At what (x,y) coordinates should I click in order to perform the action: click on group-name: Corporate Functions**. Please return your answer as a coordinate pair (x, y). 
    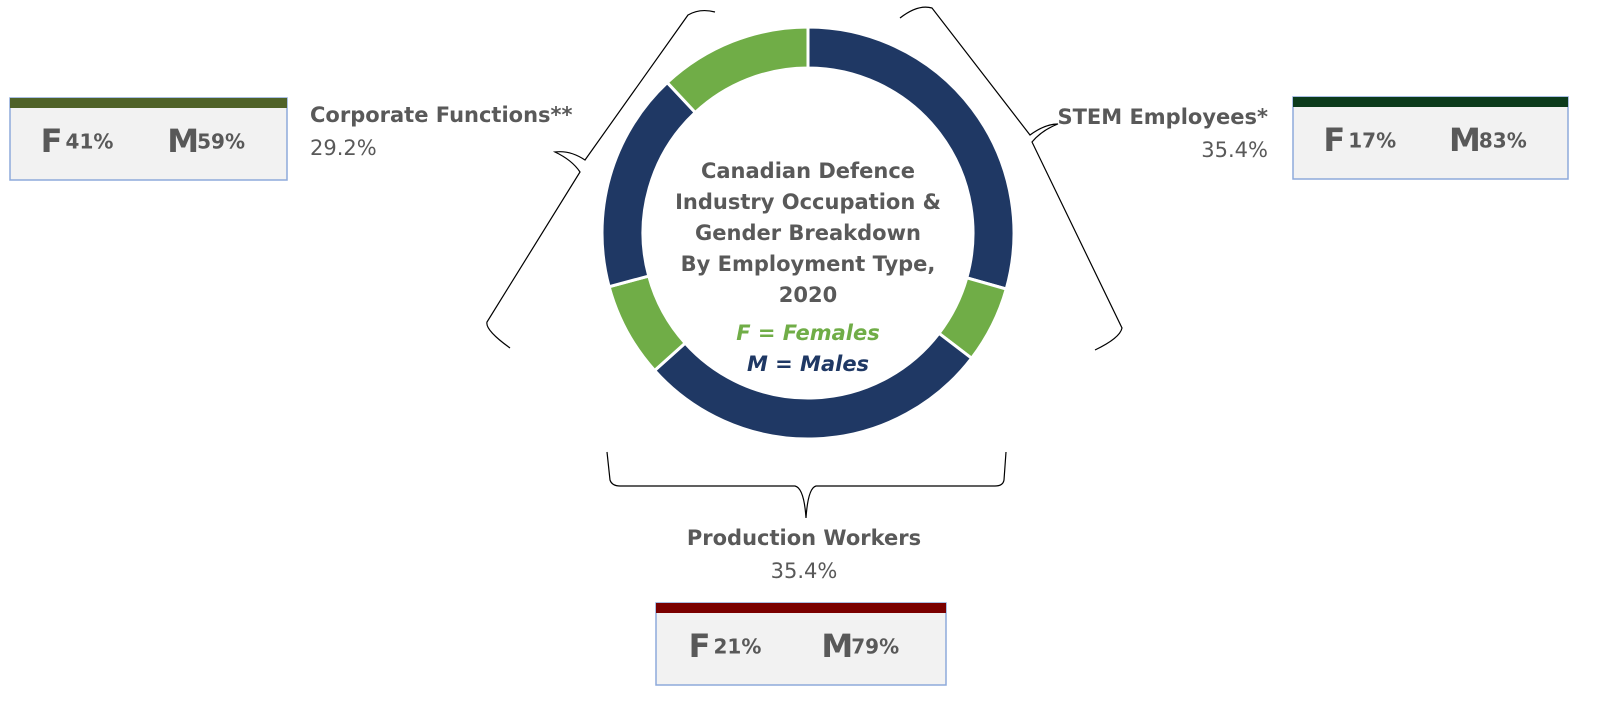
    Looking at the image, I should click on (441, 115).